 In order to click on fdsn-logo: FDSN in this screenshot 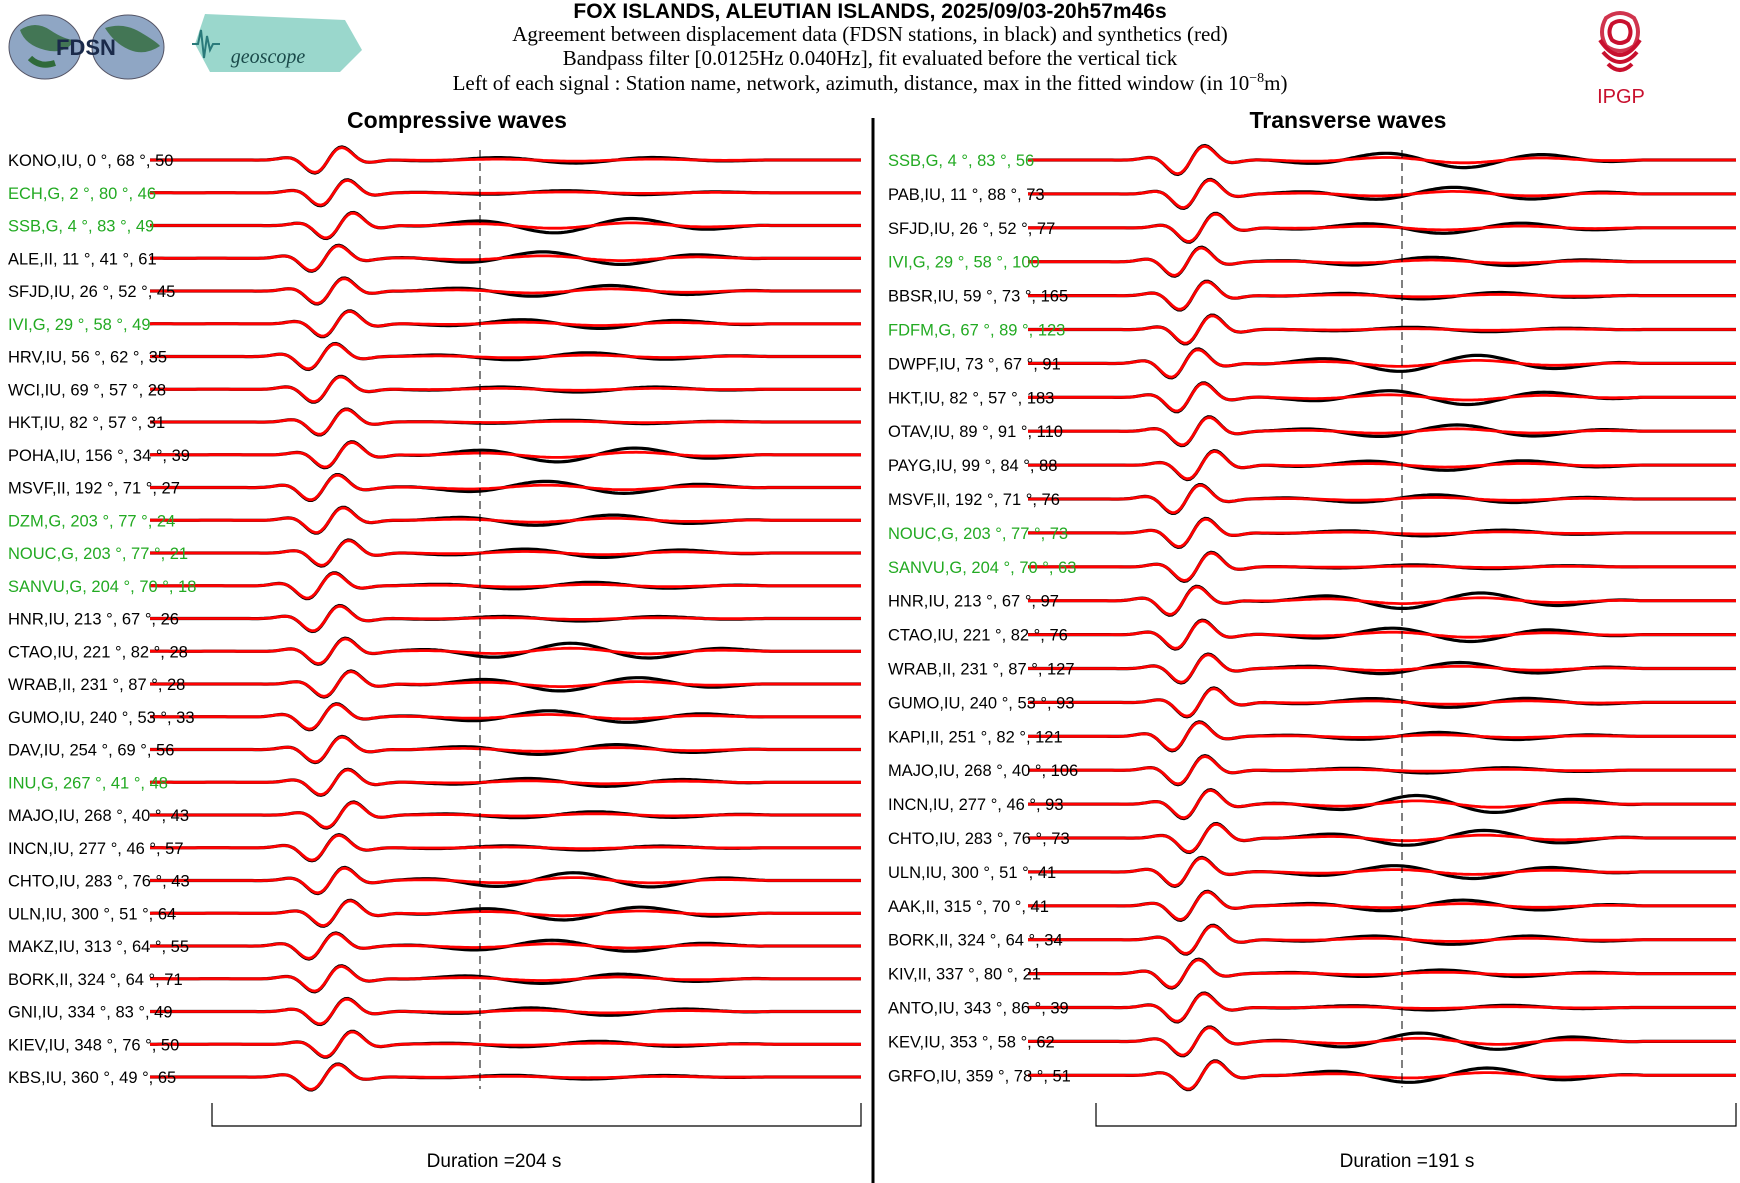, I will do `click(86, 47)`.